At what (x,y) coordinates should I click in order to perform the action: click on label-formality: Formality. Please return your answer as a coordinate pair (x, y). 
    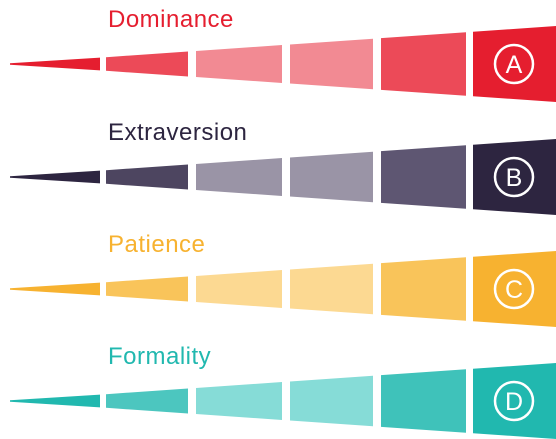
    Looking at the image, I should click on (160, 356).